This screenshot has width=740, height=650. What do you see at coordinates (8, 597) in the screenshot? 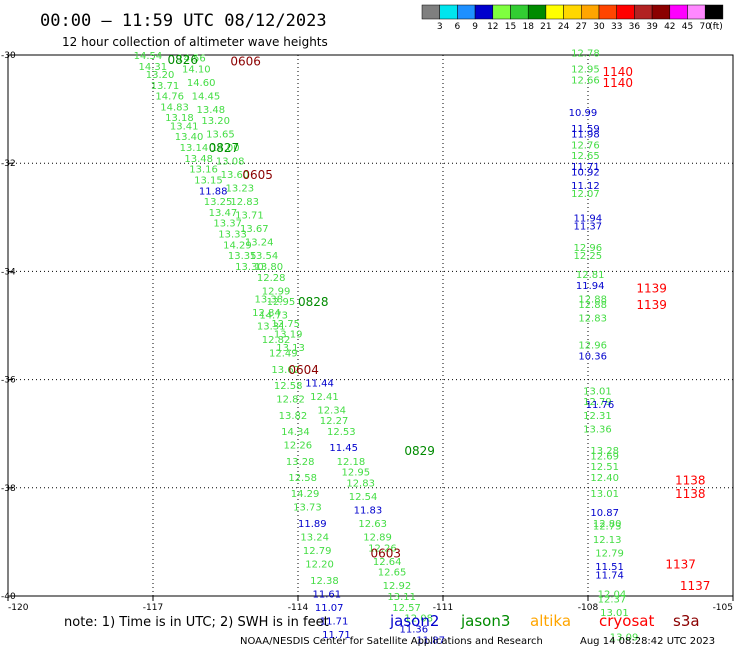
I see `y-tick-label: -40` at bounding box center [8, 597].